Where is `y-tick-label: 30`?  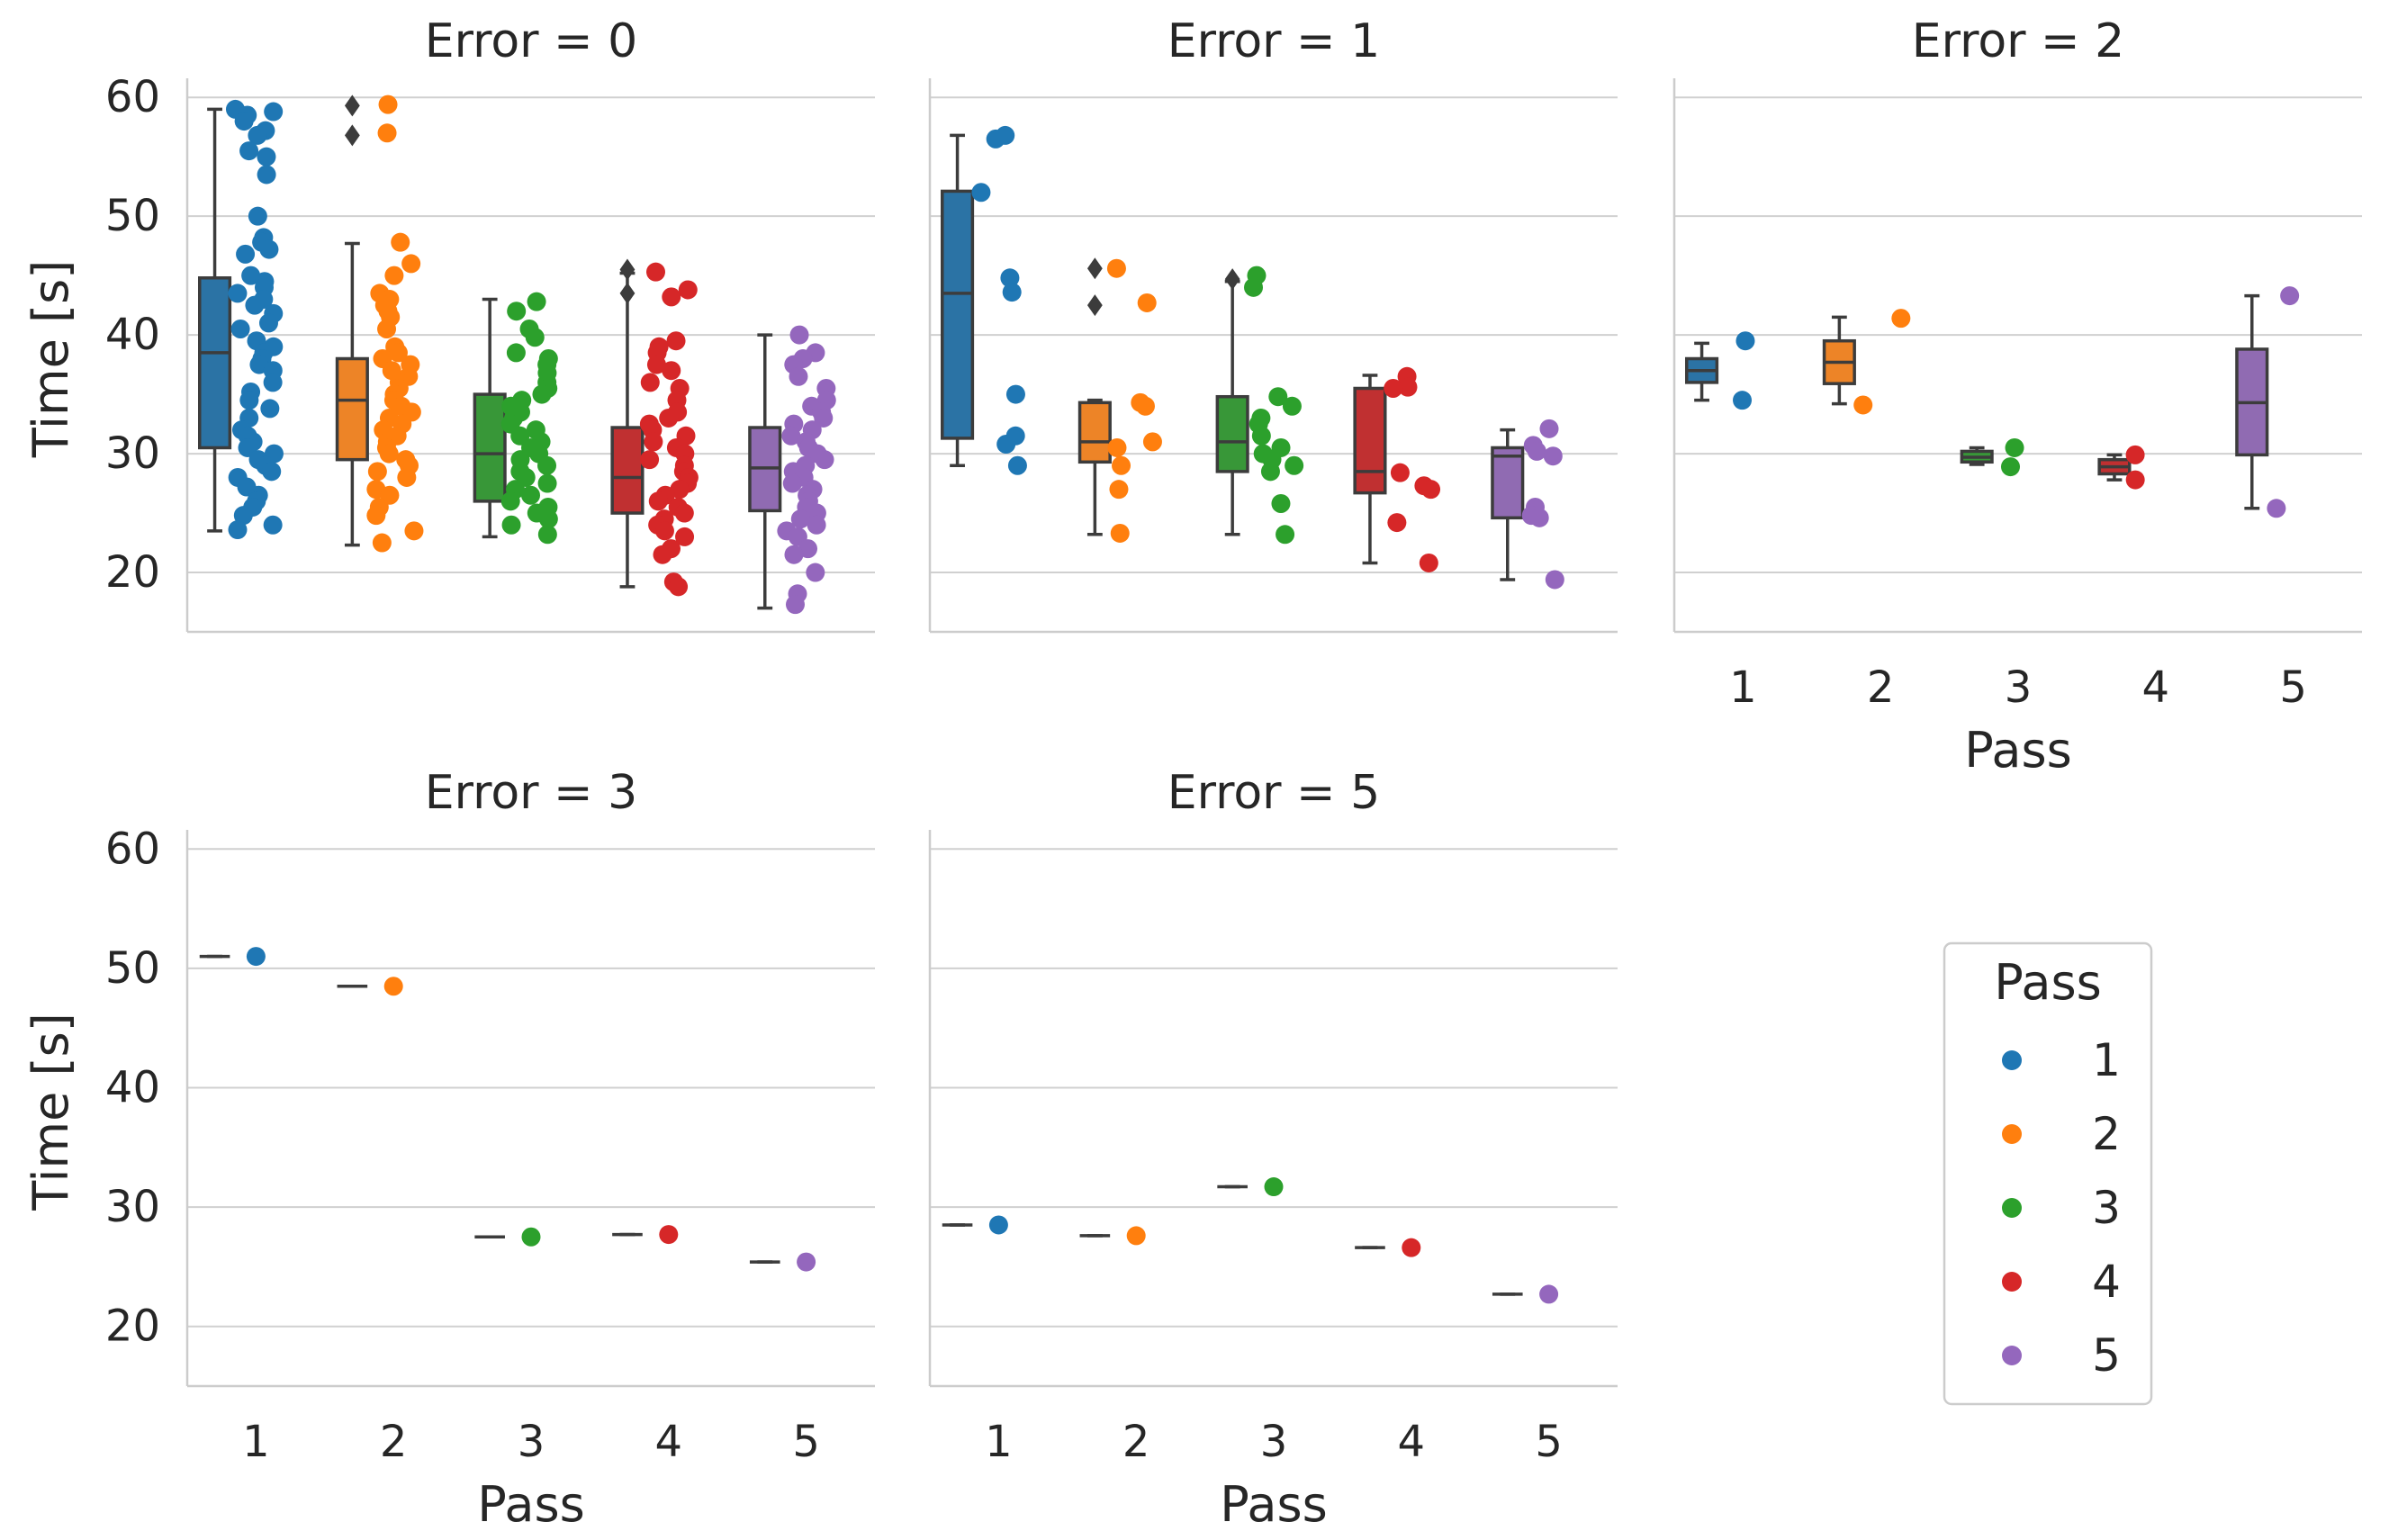
y-tick-label: 30 is located at coordinates (132, 1207).